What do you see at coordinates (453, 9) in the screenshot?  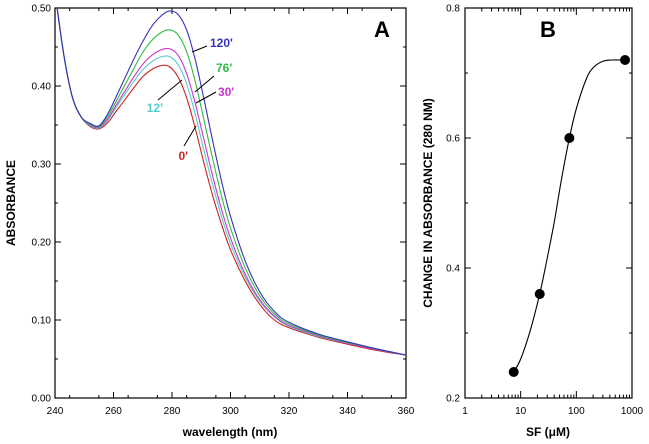 I see `y-tick-label: 0.8` at bounding box center [453, 9].